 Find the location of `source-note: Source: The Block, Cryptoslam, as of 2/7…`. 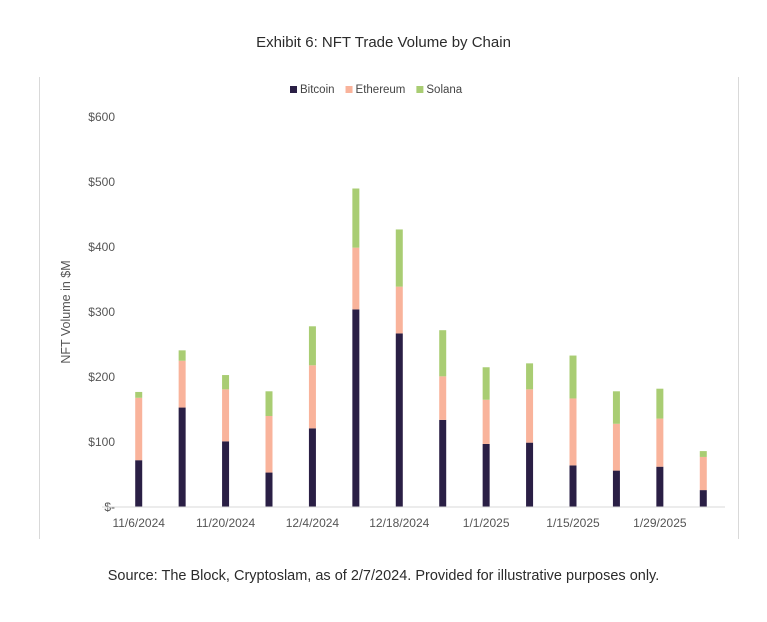

source-note: Source: The Block, Cryptoslam, as of 2/7… is located at coordinates (383, 576).